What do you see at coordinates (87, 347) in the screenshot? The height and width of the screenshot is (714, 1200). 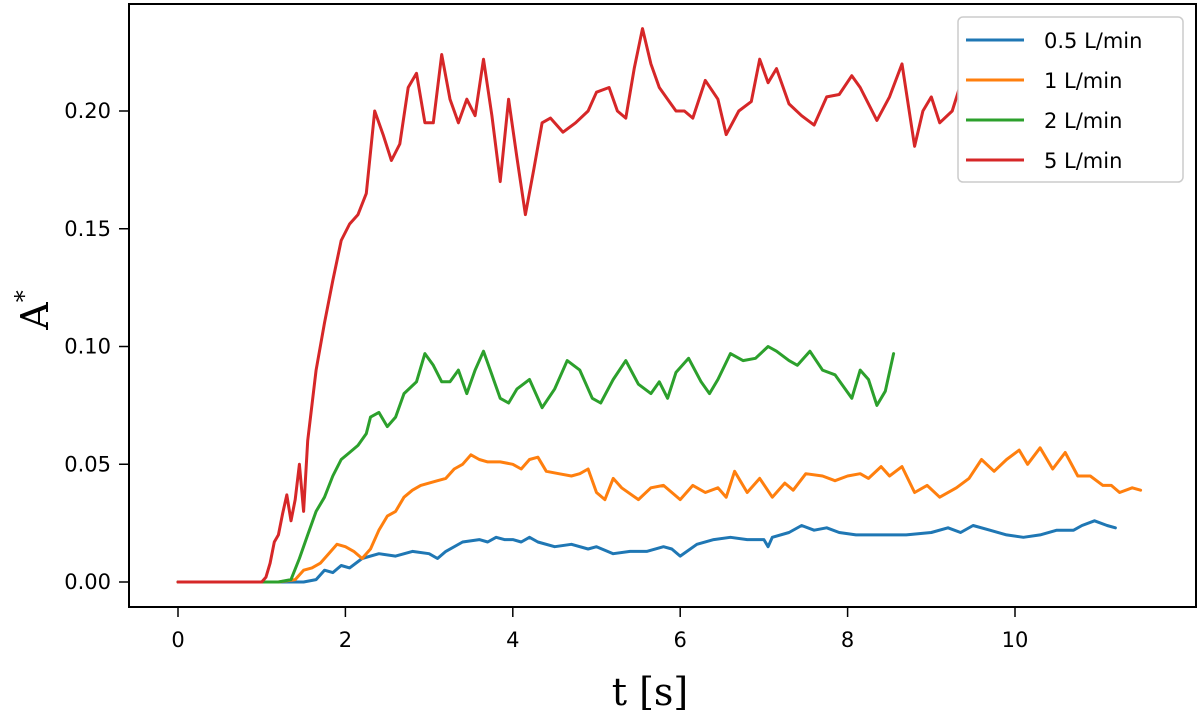 I see `y-tick-label: 0.10` at bounding box center [87, 347].